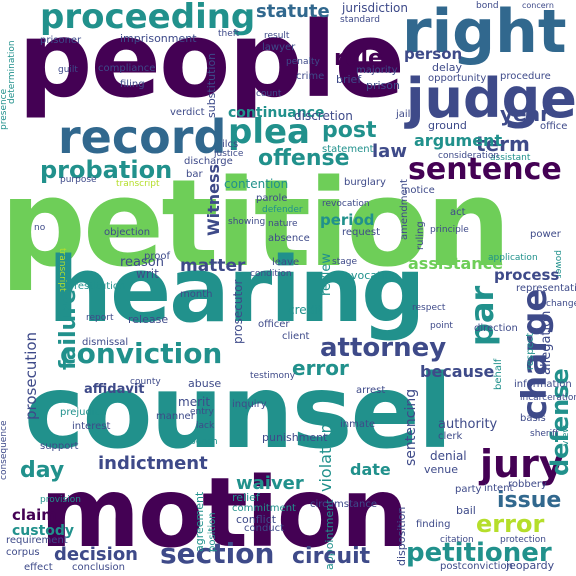 The height and width of the screenshot is (576, 576). What do you see at coordinates (114, 389) in the screenshot?
I see `word-affidavit: affidavit` at bounding box center [114, 389].